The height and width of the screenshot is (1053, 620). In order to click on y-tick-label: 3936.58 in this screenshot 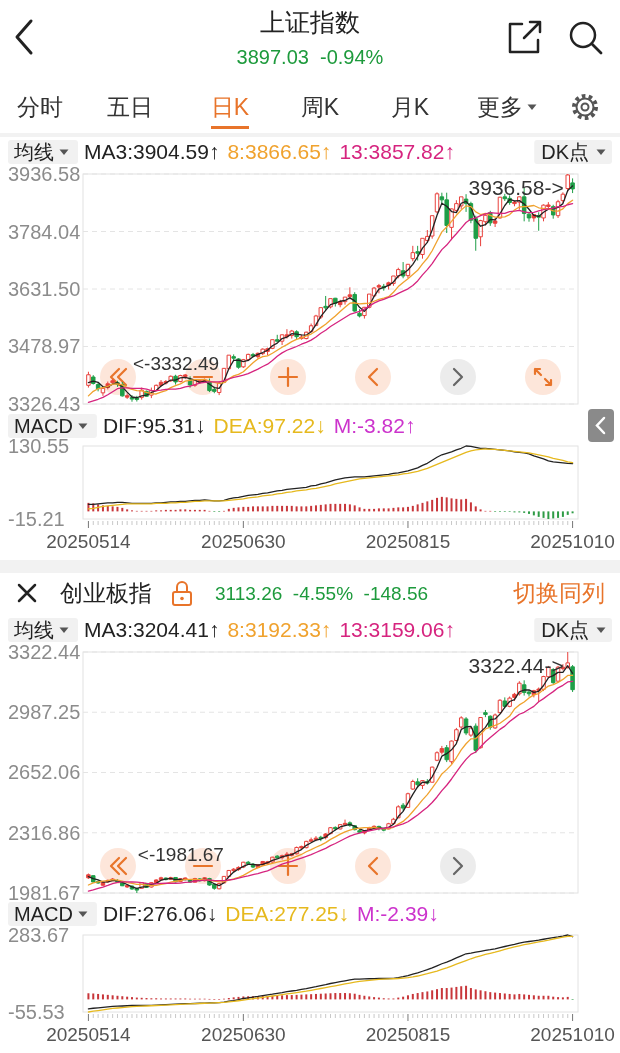, I will do `click(44, 174)`.